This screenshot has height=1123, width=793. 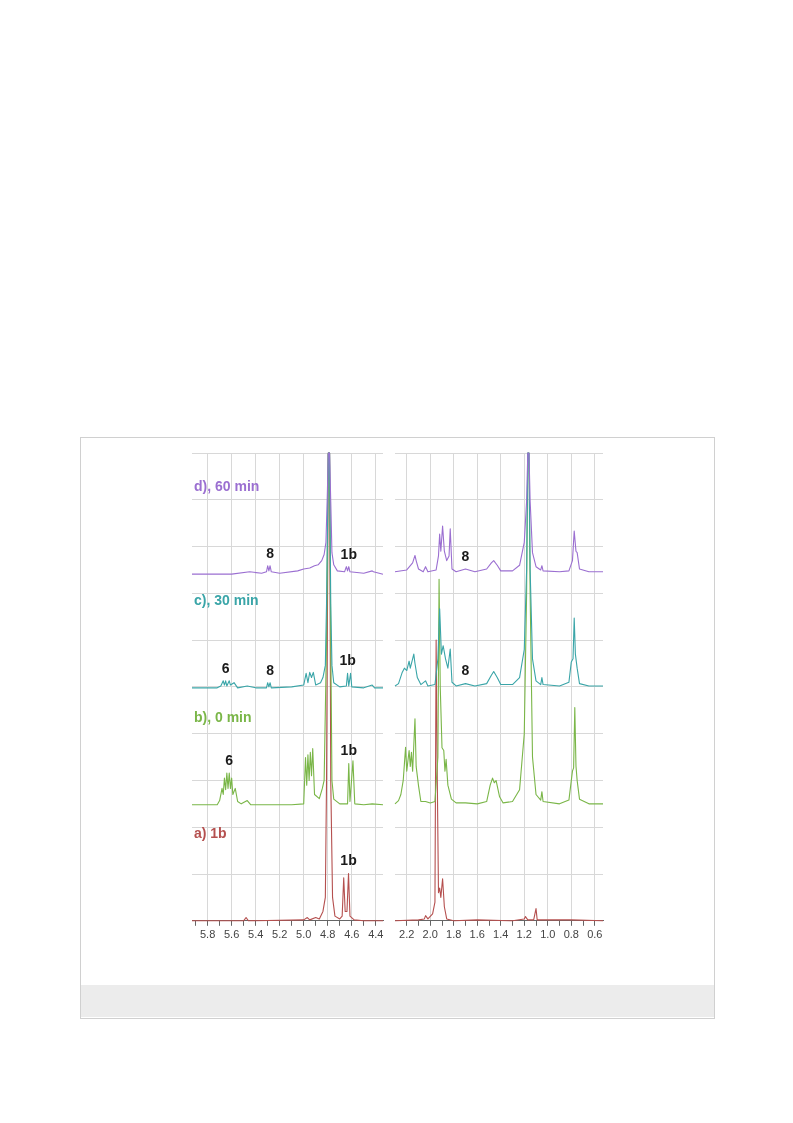 What do you see at coordinates (304, 934) in the screenshot?
I see `x-tick-label: 5.0` at bounding box center [304, 934].